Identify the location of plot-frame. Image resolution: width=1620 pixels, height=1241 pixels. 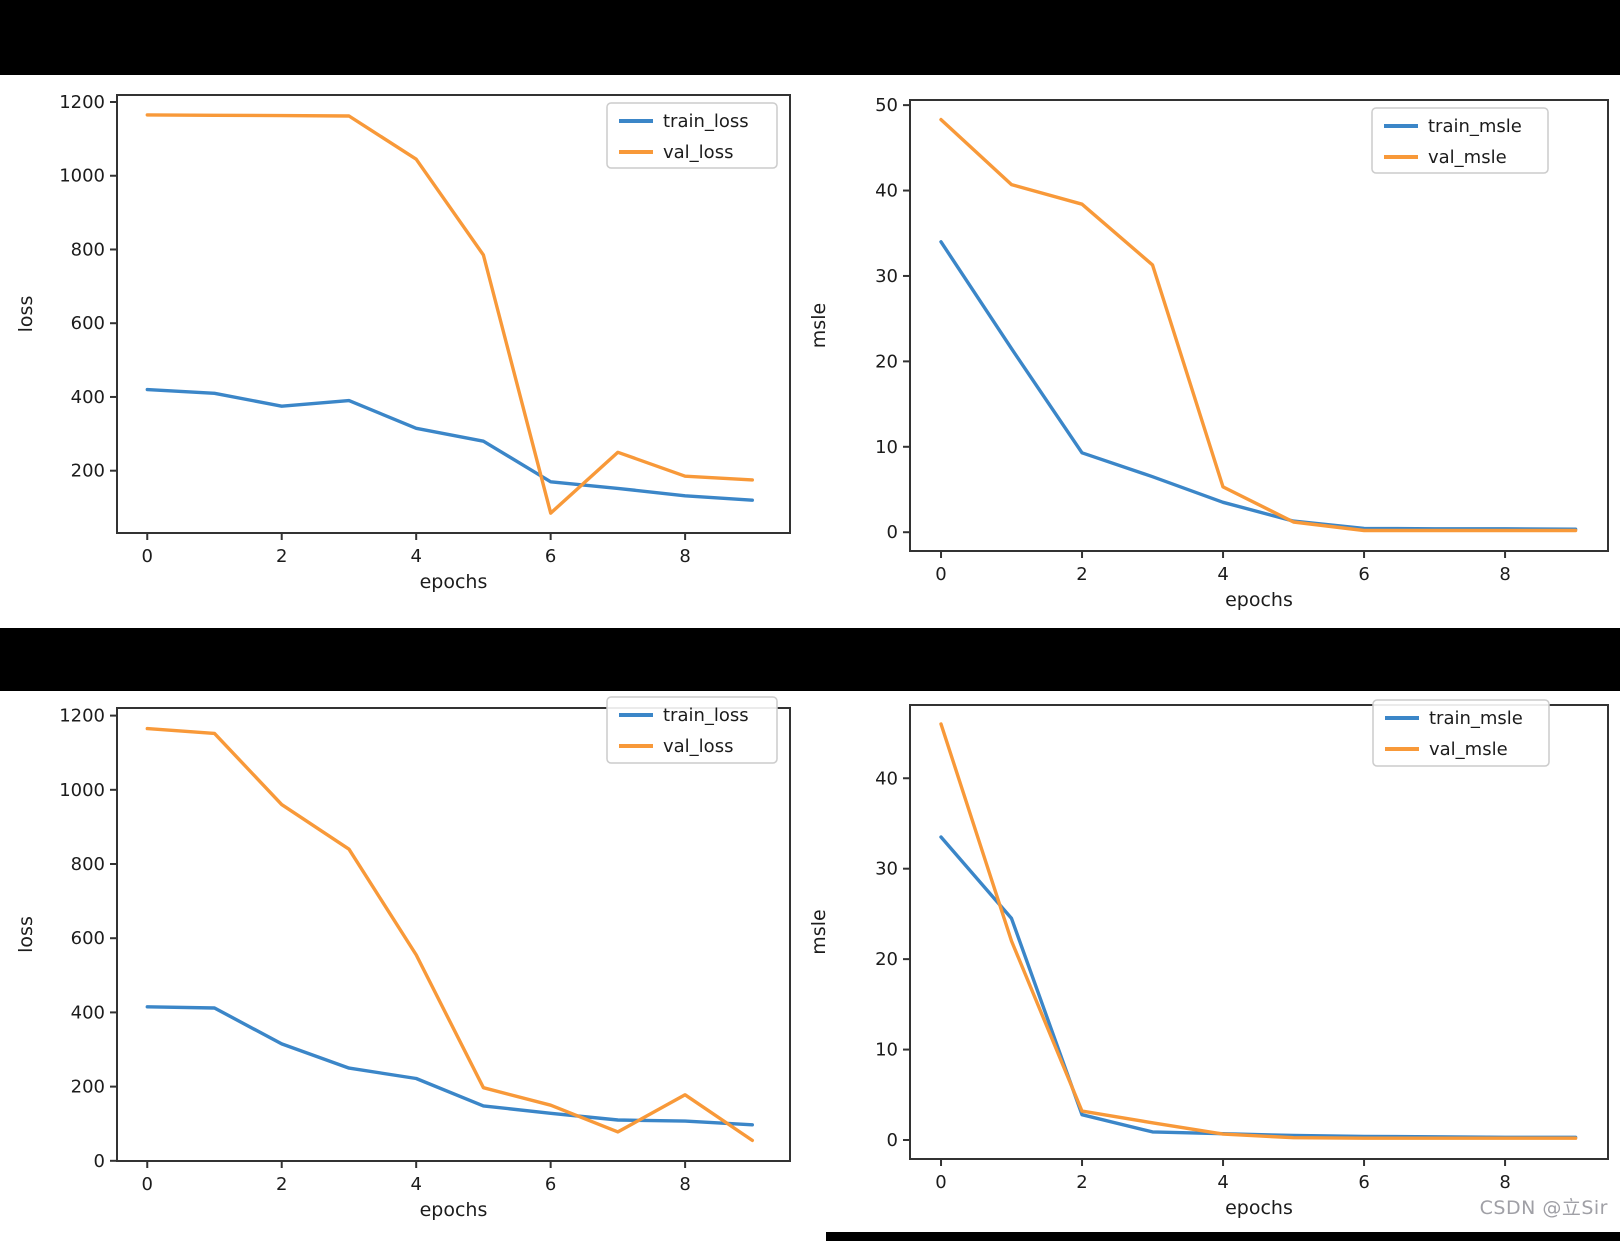
(453, 314).